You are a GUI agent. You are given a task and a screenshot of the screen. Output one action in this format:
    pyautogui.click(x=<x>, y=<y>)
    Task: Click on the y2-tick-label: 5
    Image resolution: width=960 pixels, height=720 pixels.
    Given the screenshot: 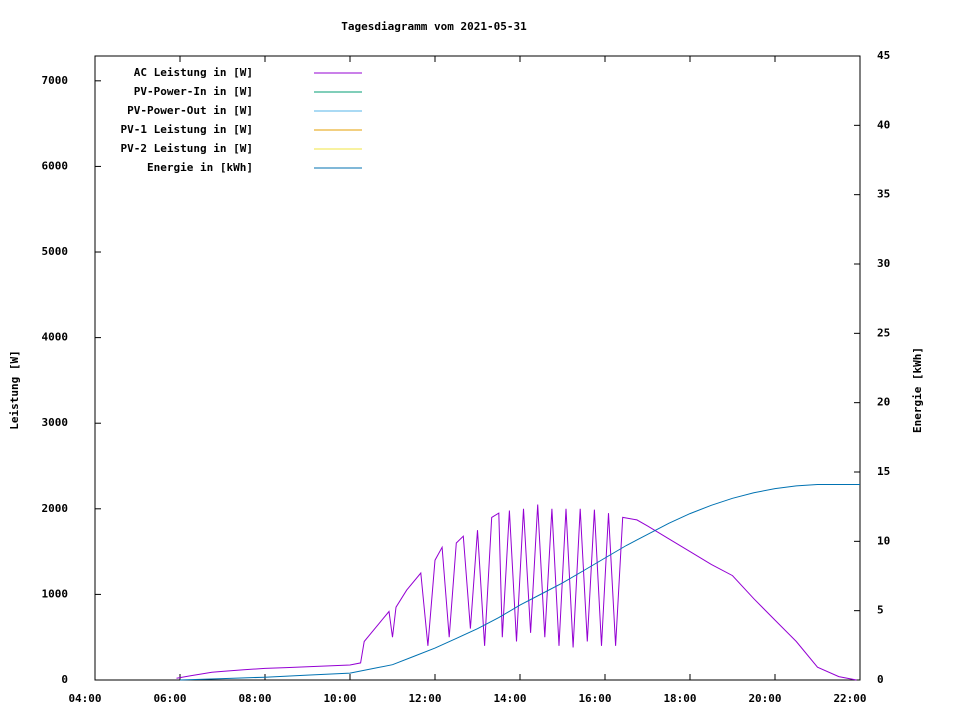 What is the action you would take?
    pyautogui.click(x=880, y=610)
    